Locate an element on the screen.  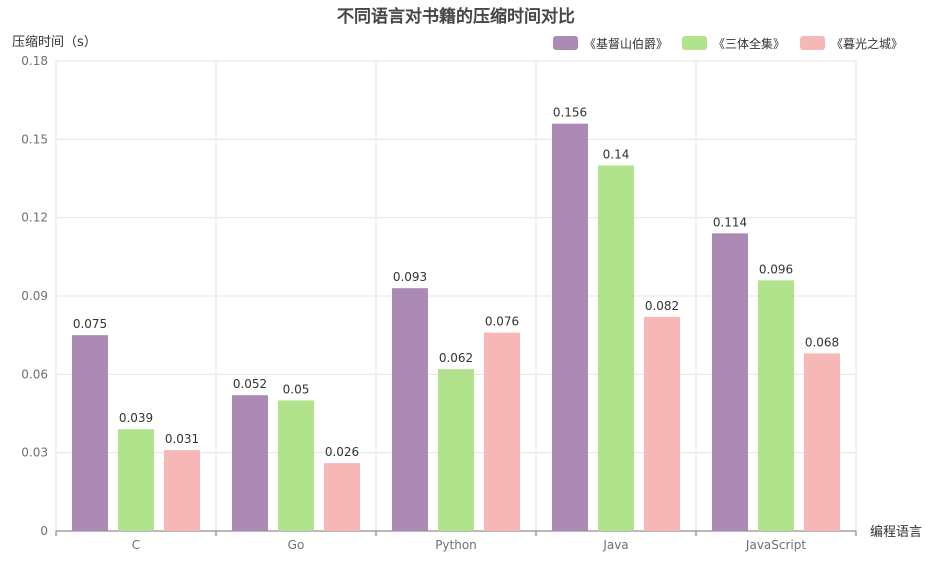
bar-value-label: 0.14 is located at coordinates (616, 154).